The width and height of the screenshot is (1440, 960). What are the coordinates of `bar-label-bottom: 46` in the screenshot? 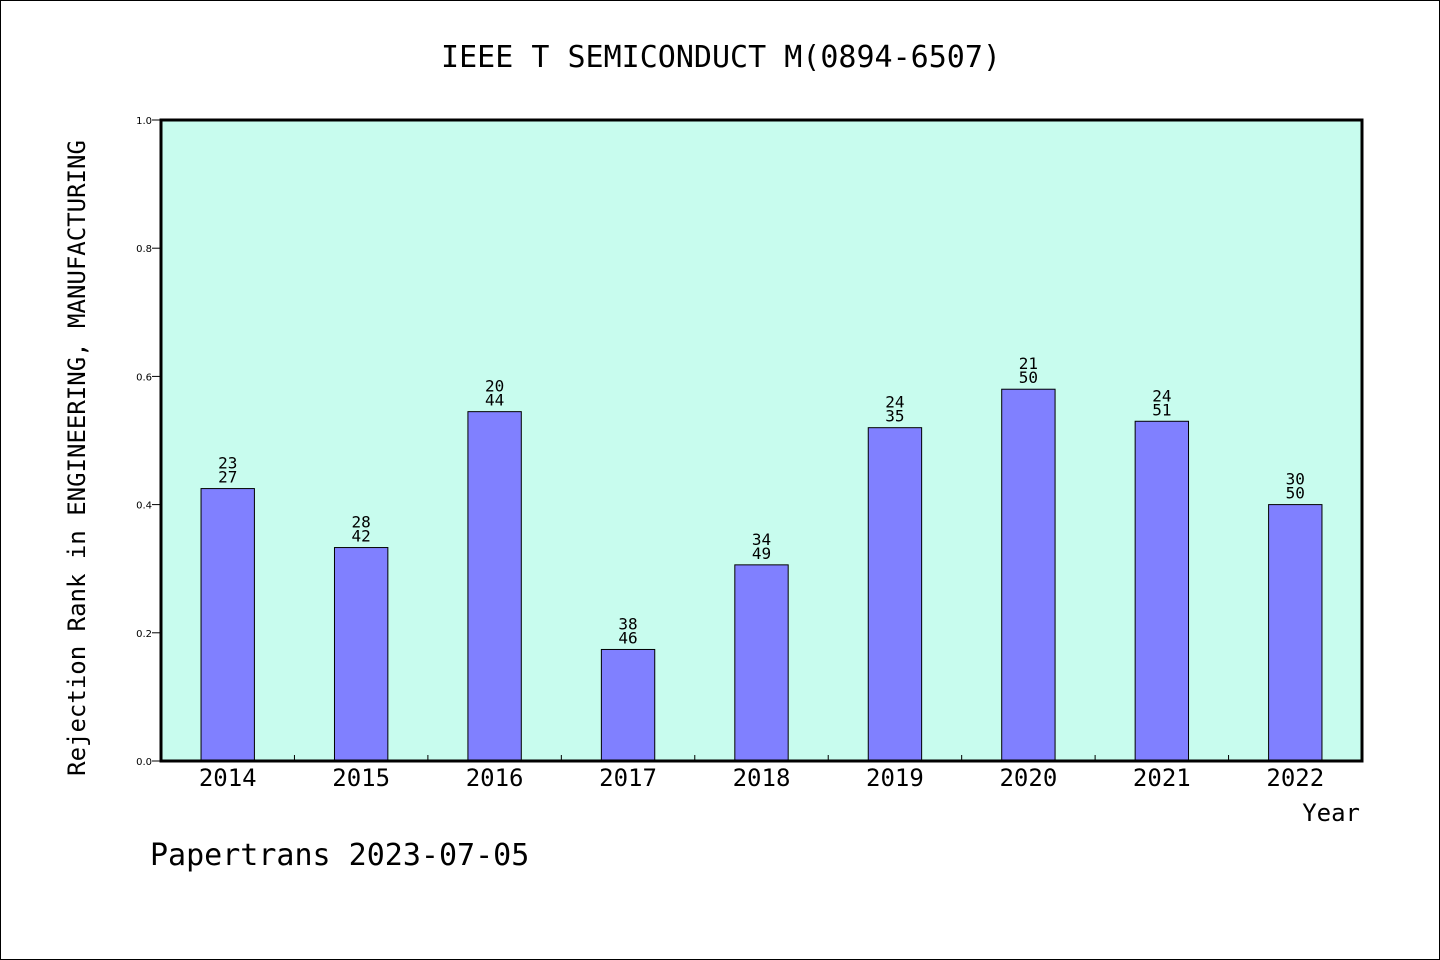 It's located at (627, 637).